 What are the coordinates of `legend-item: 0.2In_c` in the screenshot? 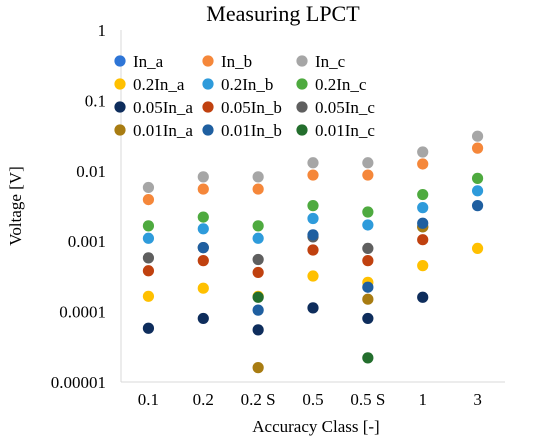 It's located at (331, 84).